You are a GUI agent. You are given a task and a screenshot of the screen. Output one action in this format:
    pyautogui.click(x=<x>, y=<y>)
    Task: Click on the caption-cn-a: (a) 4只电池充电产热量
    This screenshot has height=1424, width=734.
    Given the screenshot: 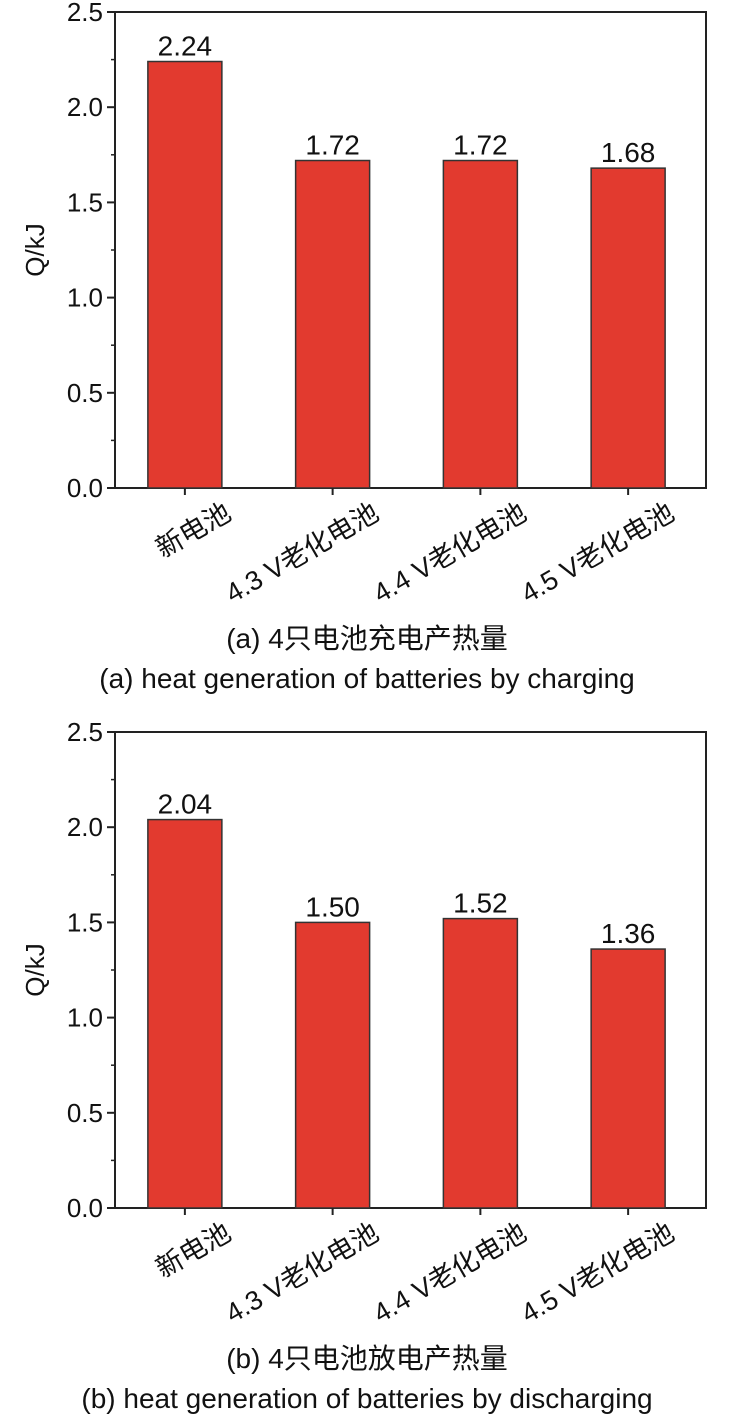 What is the action you would take?
    pyautogui.click(x=367, y=638)
    